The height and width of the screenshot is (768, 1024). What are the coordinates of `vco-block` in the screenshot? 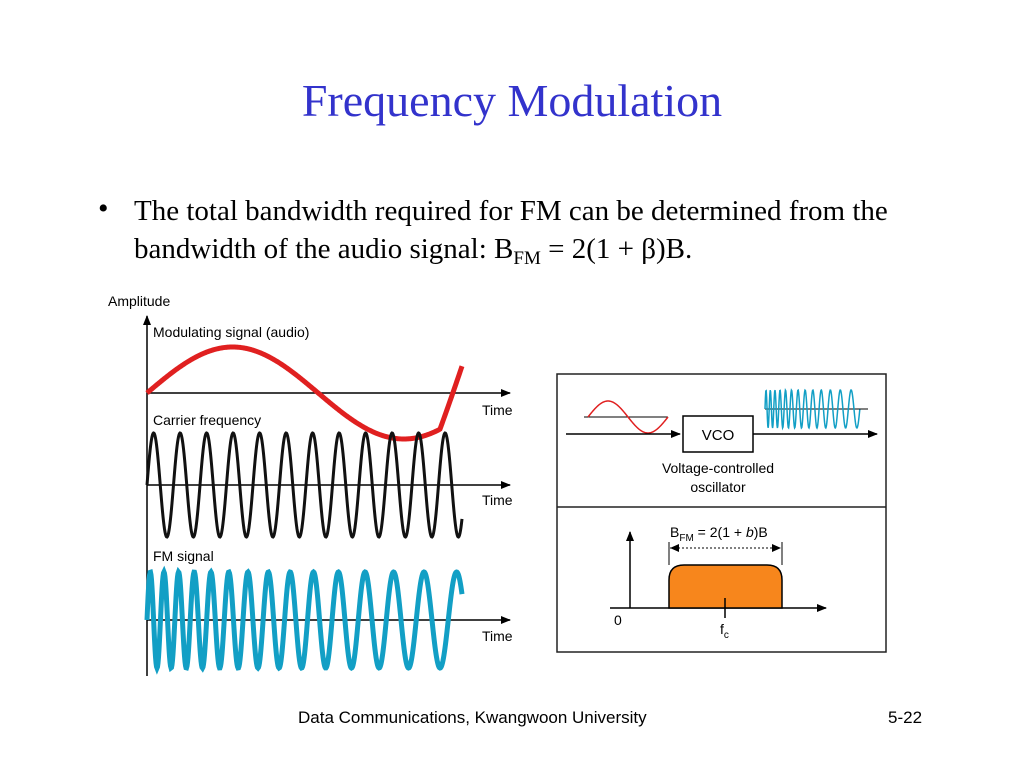 It's located at (718, 434).